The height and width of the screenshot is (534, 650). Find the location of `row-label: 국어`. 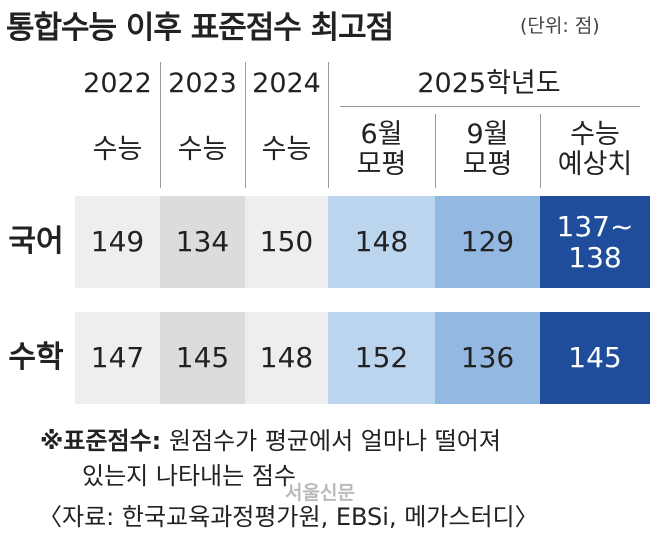

row-label: 국어 is located at coordinates (36, 242).